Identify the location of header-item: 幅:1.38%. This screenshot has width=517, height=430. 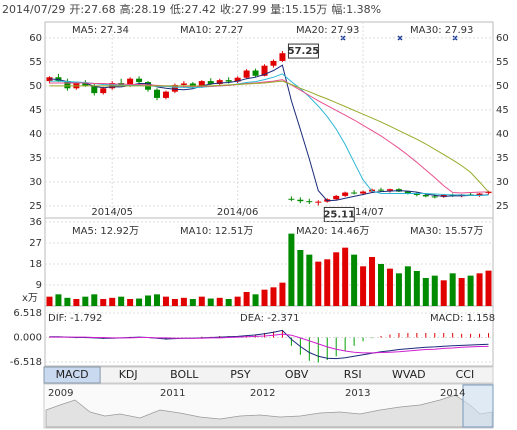
(356, 9).